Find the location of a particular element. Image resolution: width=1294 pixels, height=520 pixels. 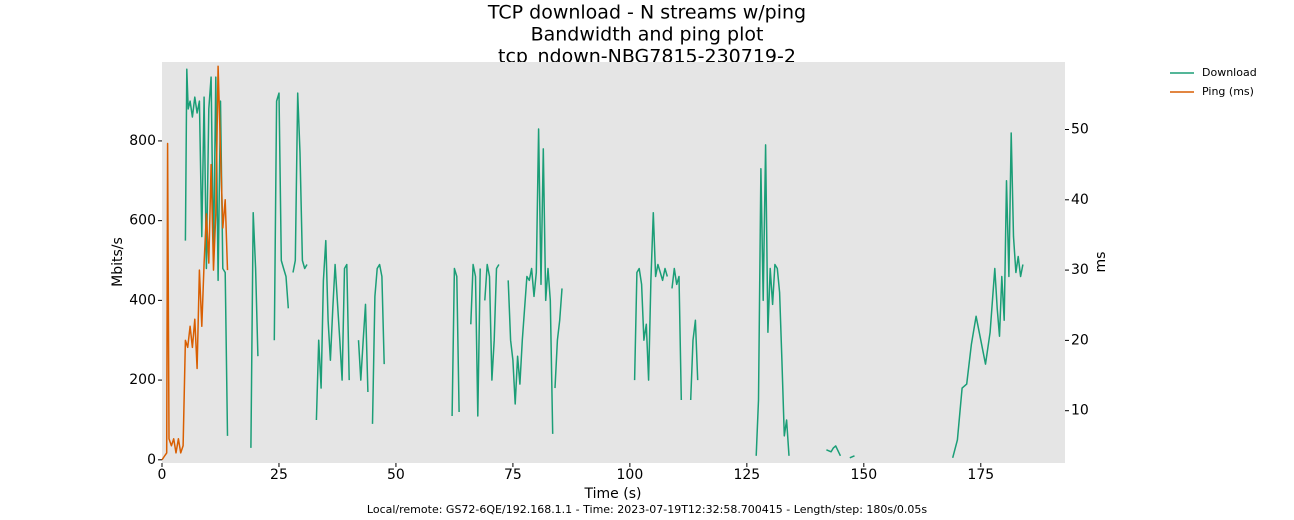

x-tick-label: 100 is located at coordinates (630, 475).